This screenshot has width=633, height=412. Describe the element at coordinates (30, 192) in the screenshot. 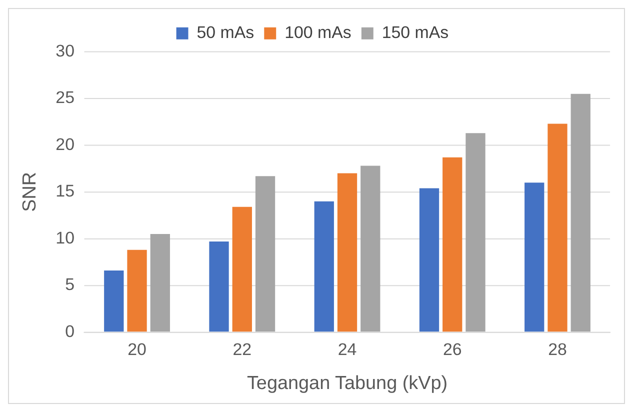

I see `y-axis-title: SNR` at that location.